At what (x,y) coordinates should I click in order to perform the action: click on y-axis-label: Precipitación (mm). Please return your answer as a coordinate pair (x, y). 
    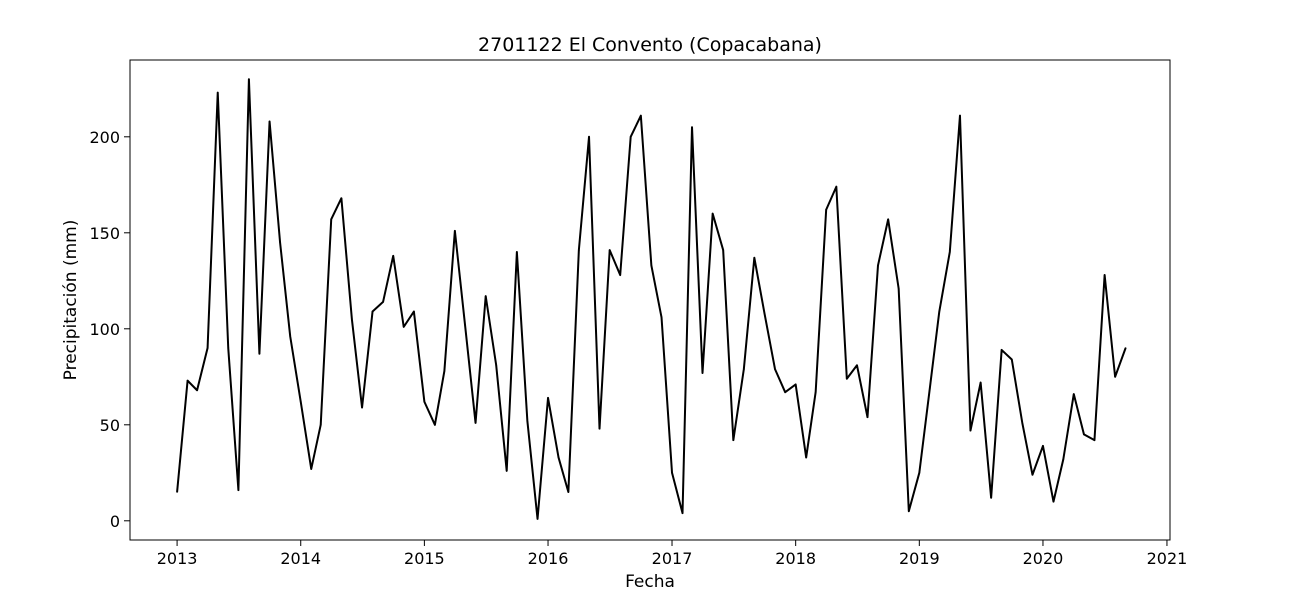
    Looking at the image, I should click on (71, 300).